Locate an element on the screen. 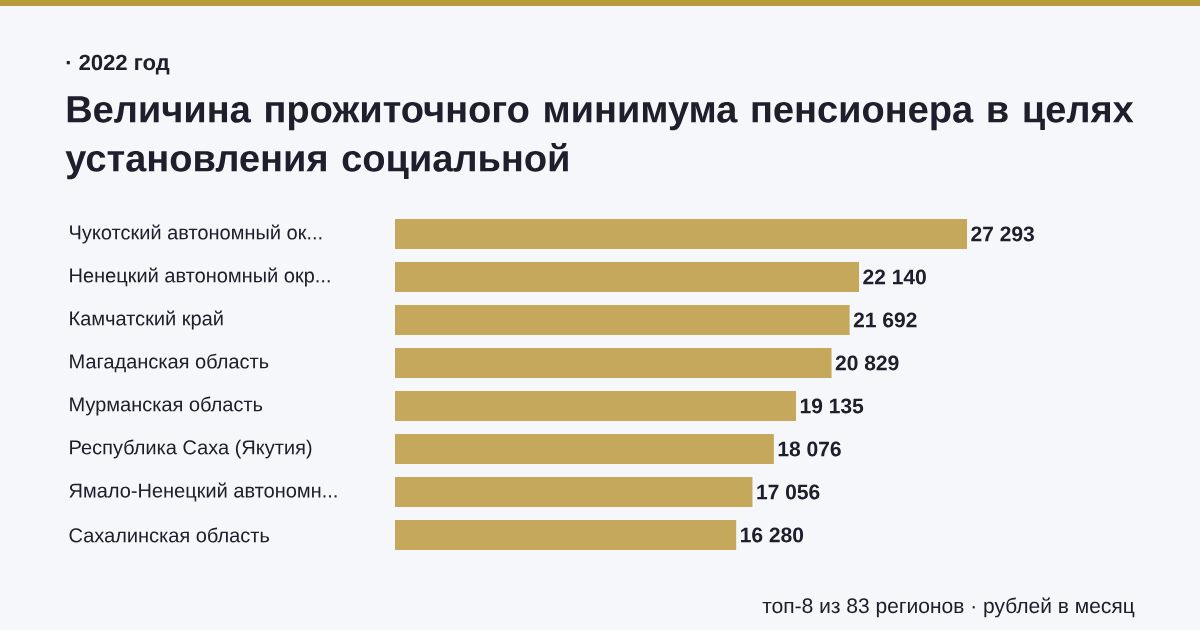  y-tick-label: Магаданская область is located at coordinates (169, 363).